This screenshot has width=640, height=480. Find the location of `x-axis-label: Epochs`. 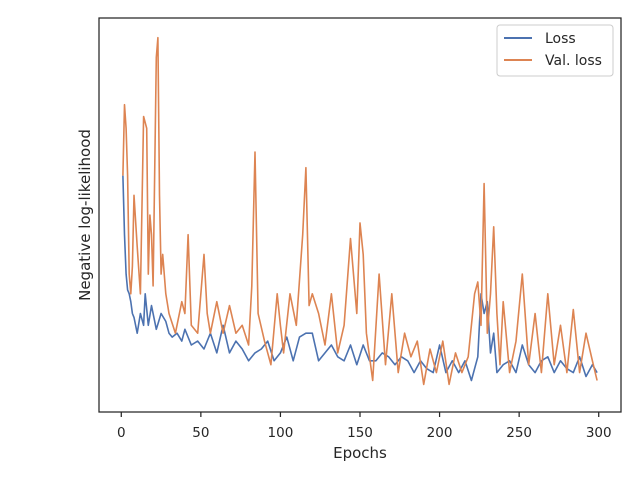

x-axis-label: Epochs is located at coordinates (360, 453).